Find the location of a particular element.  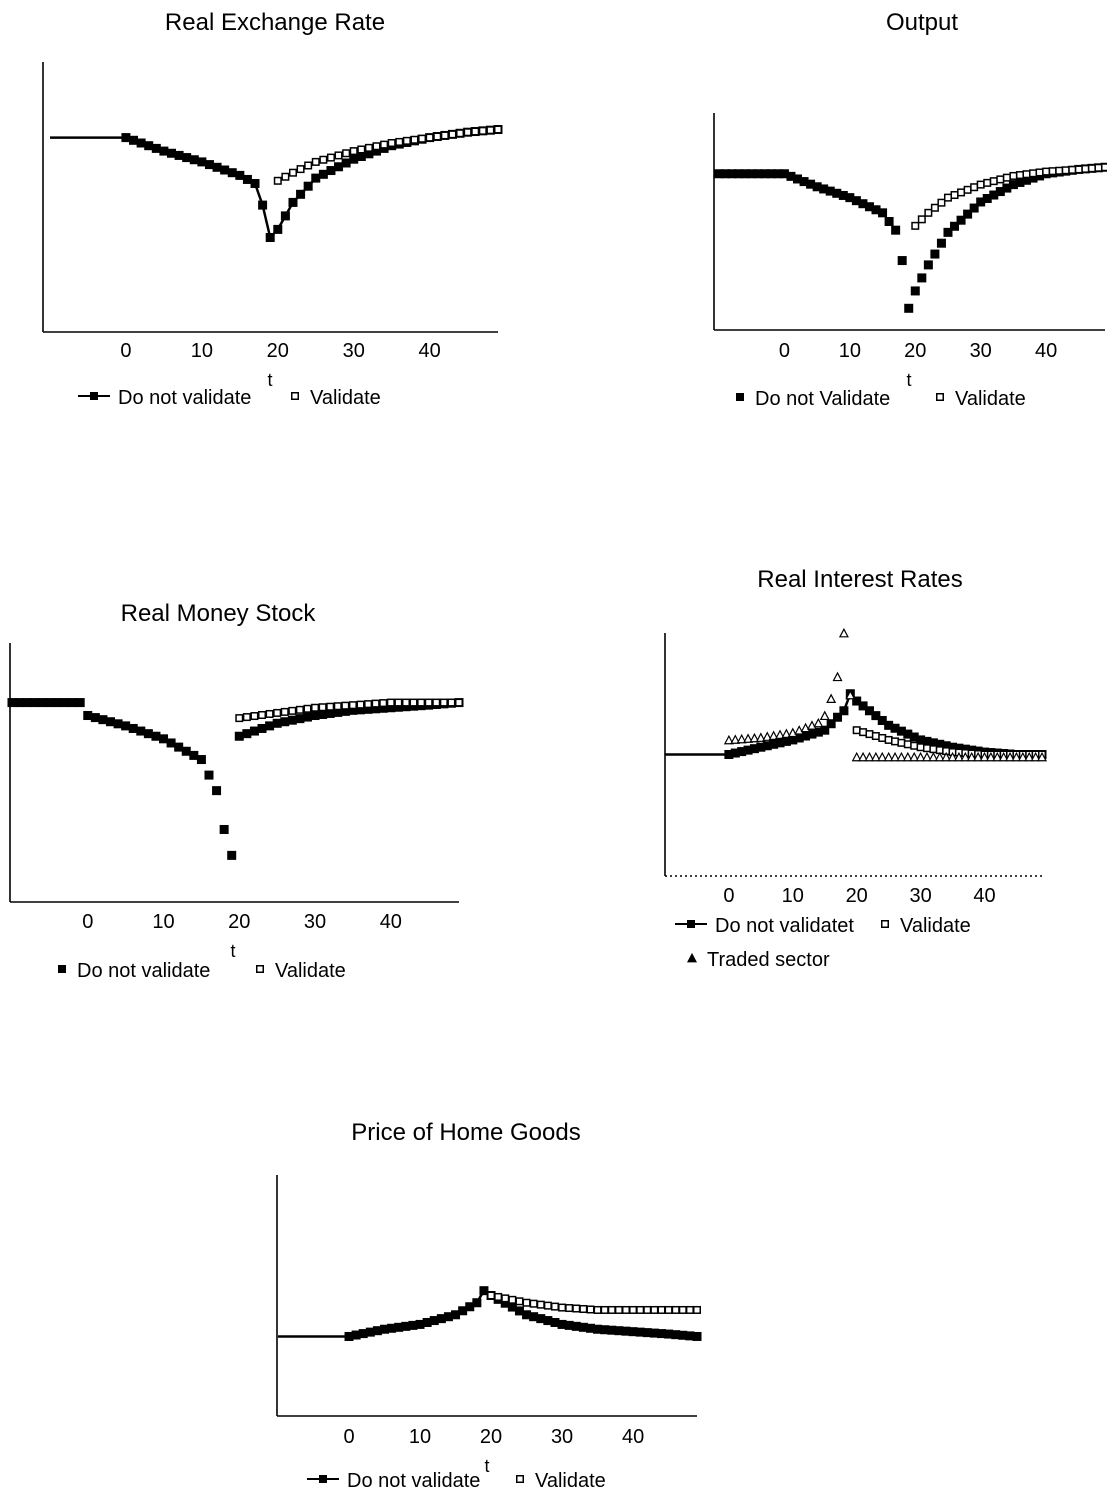

chart-title: Output is located at coordinates (922, 22).